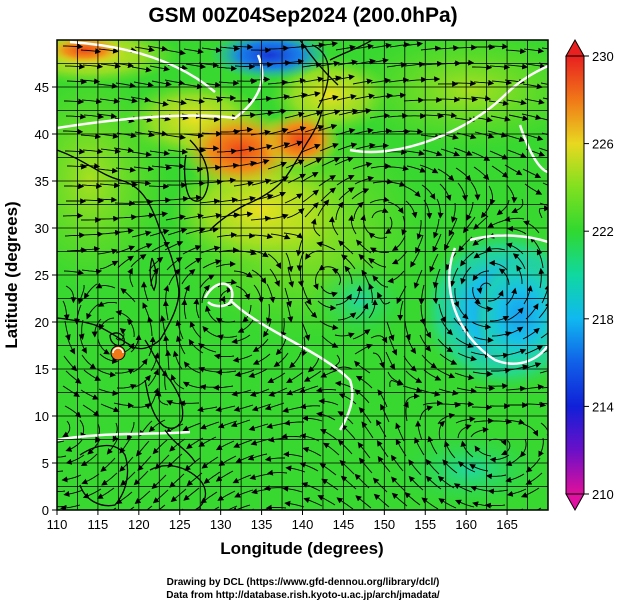  Describe the element at coordinates (599, 275) in the screenshot. I see `colorbar-ticks: 210 214 218 222 226 230` at that location.